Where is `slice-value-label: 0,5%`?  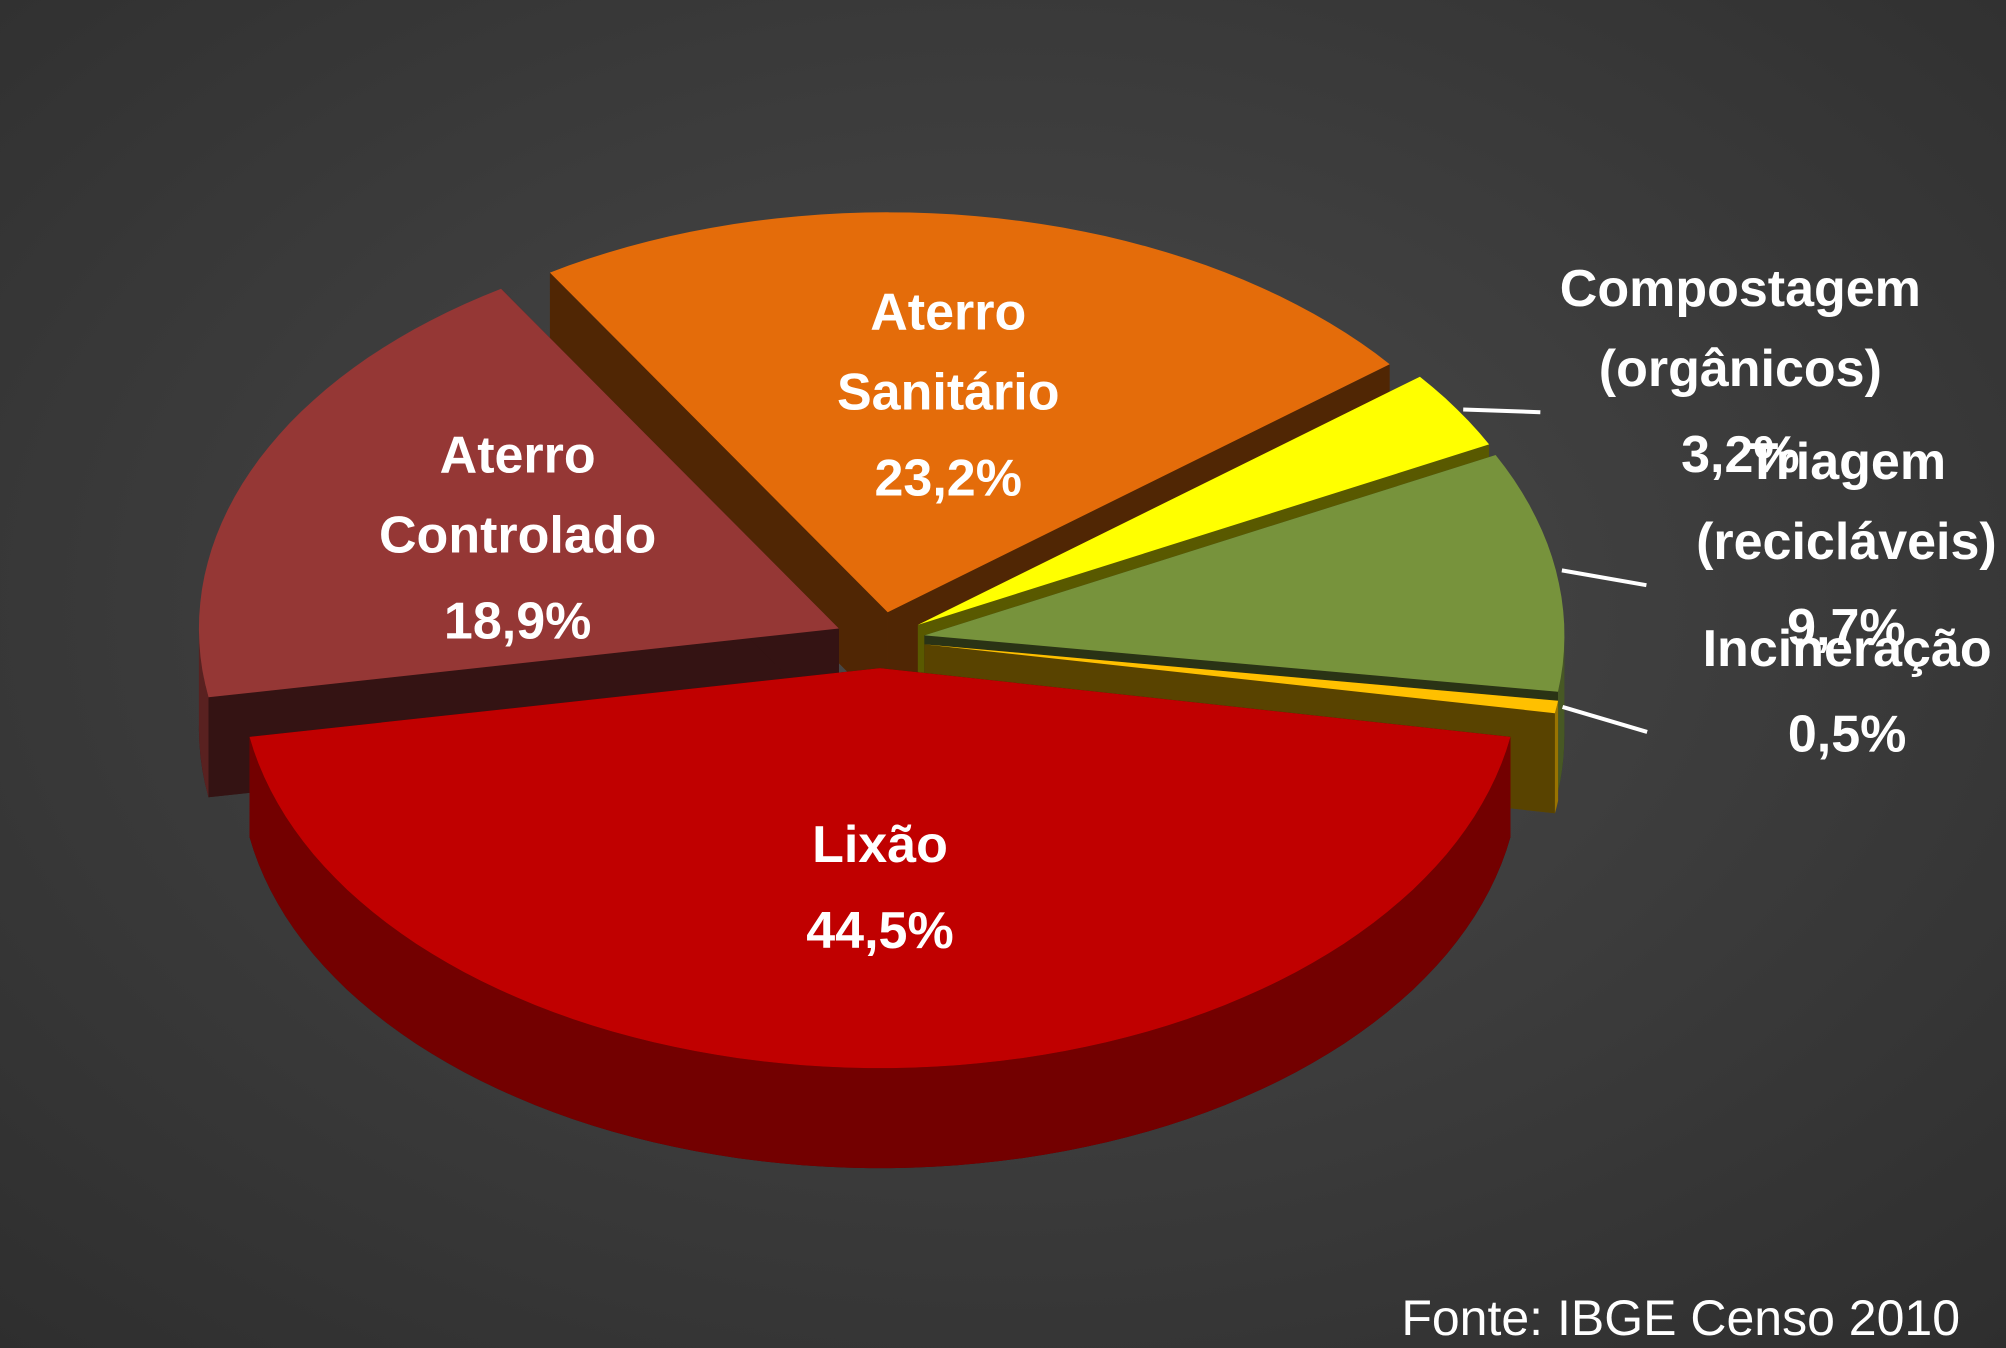
slice-value-label: 0,5% is located at coordinates (1847, 735).